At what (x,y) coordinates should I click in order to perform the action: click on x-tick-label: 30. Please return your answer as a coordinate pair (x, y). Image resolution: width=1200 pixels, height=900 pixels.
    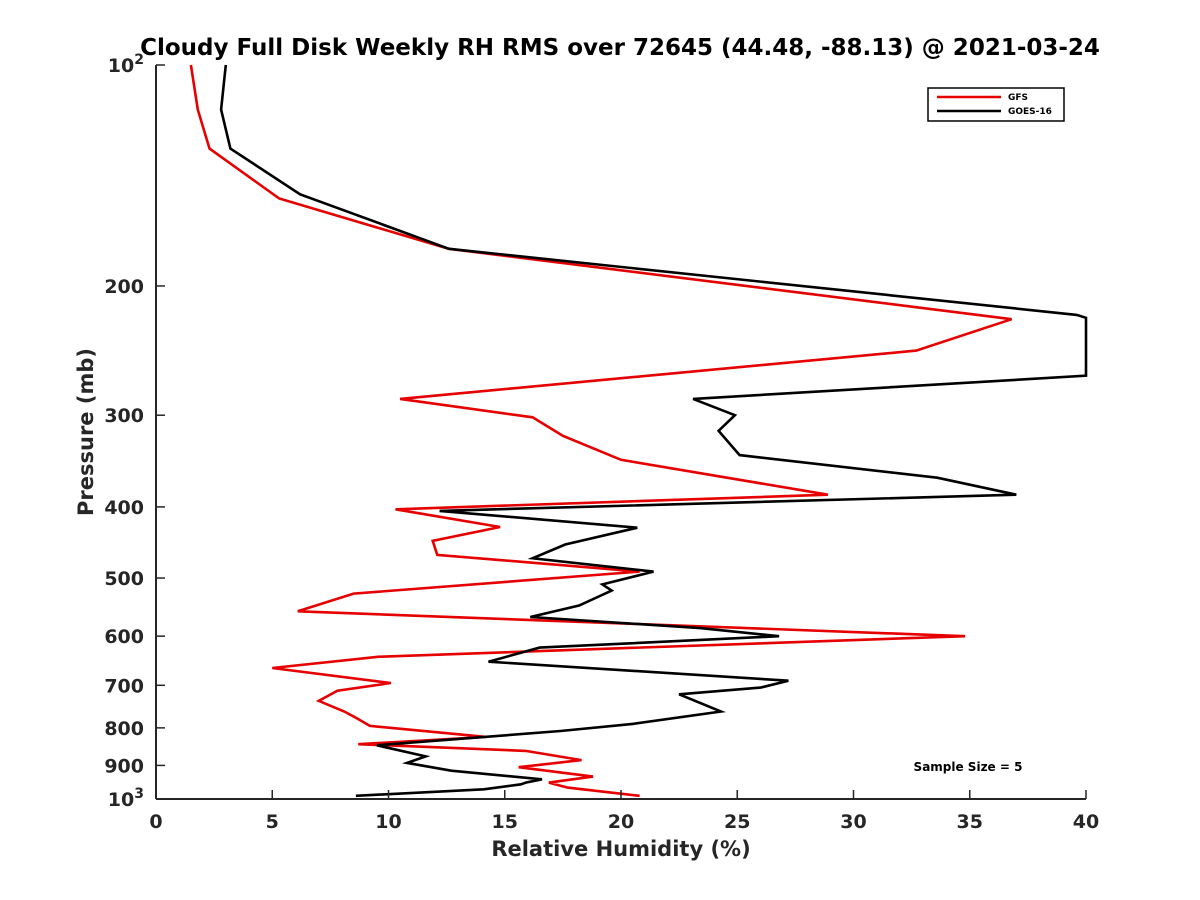
    Looking at the image, I should click on (853, 822).